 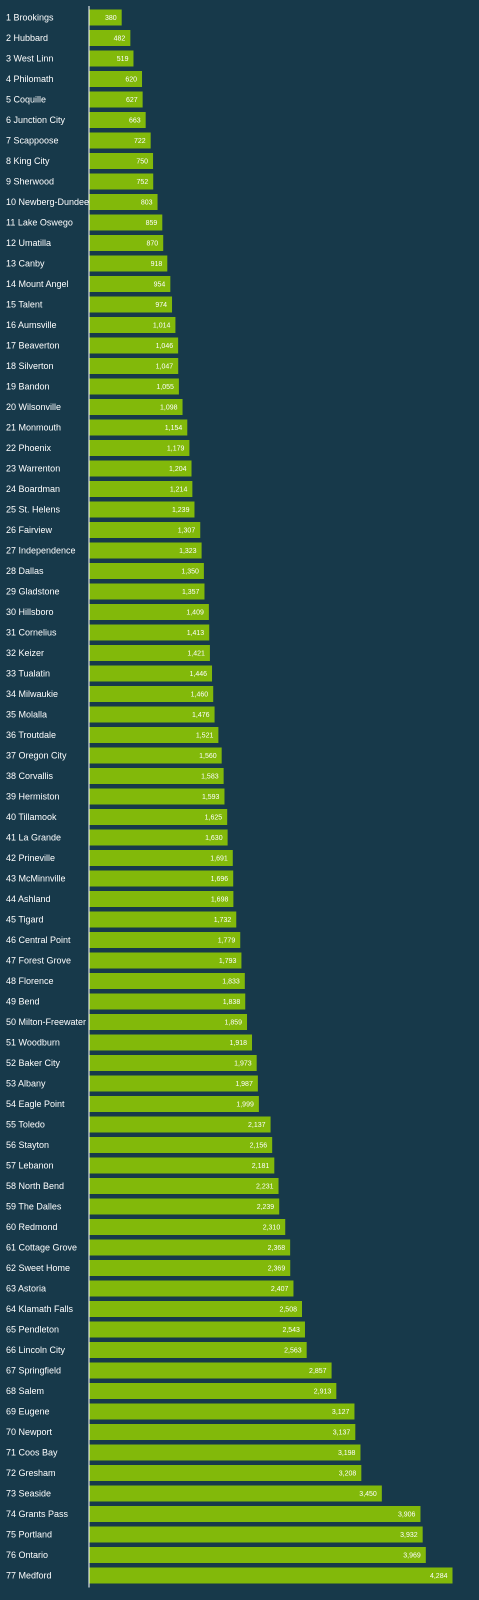 What do you see at coordinates (84, 222) in the screenshot?
I see `bar-row: 11 Lake Oswego 859` at bounding box center [84, 222].